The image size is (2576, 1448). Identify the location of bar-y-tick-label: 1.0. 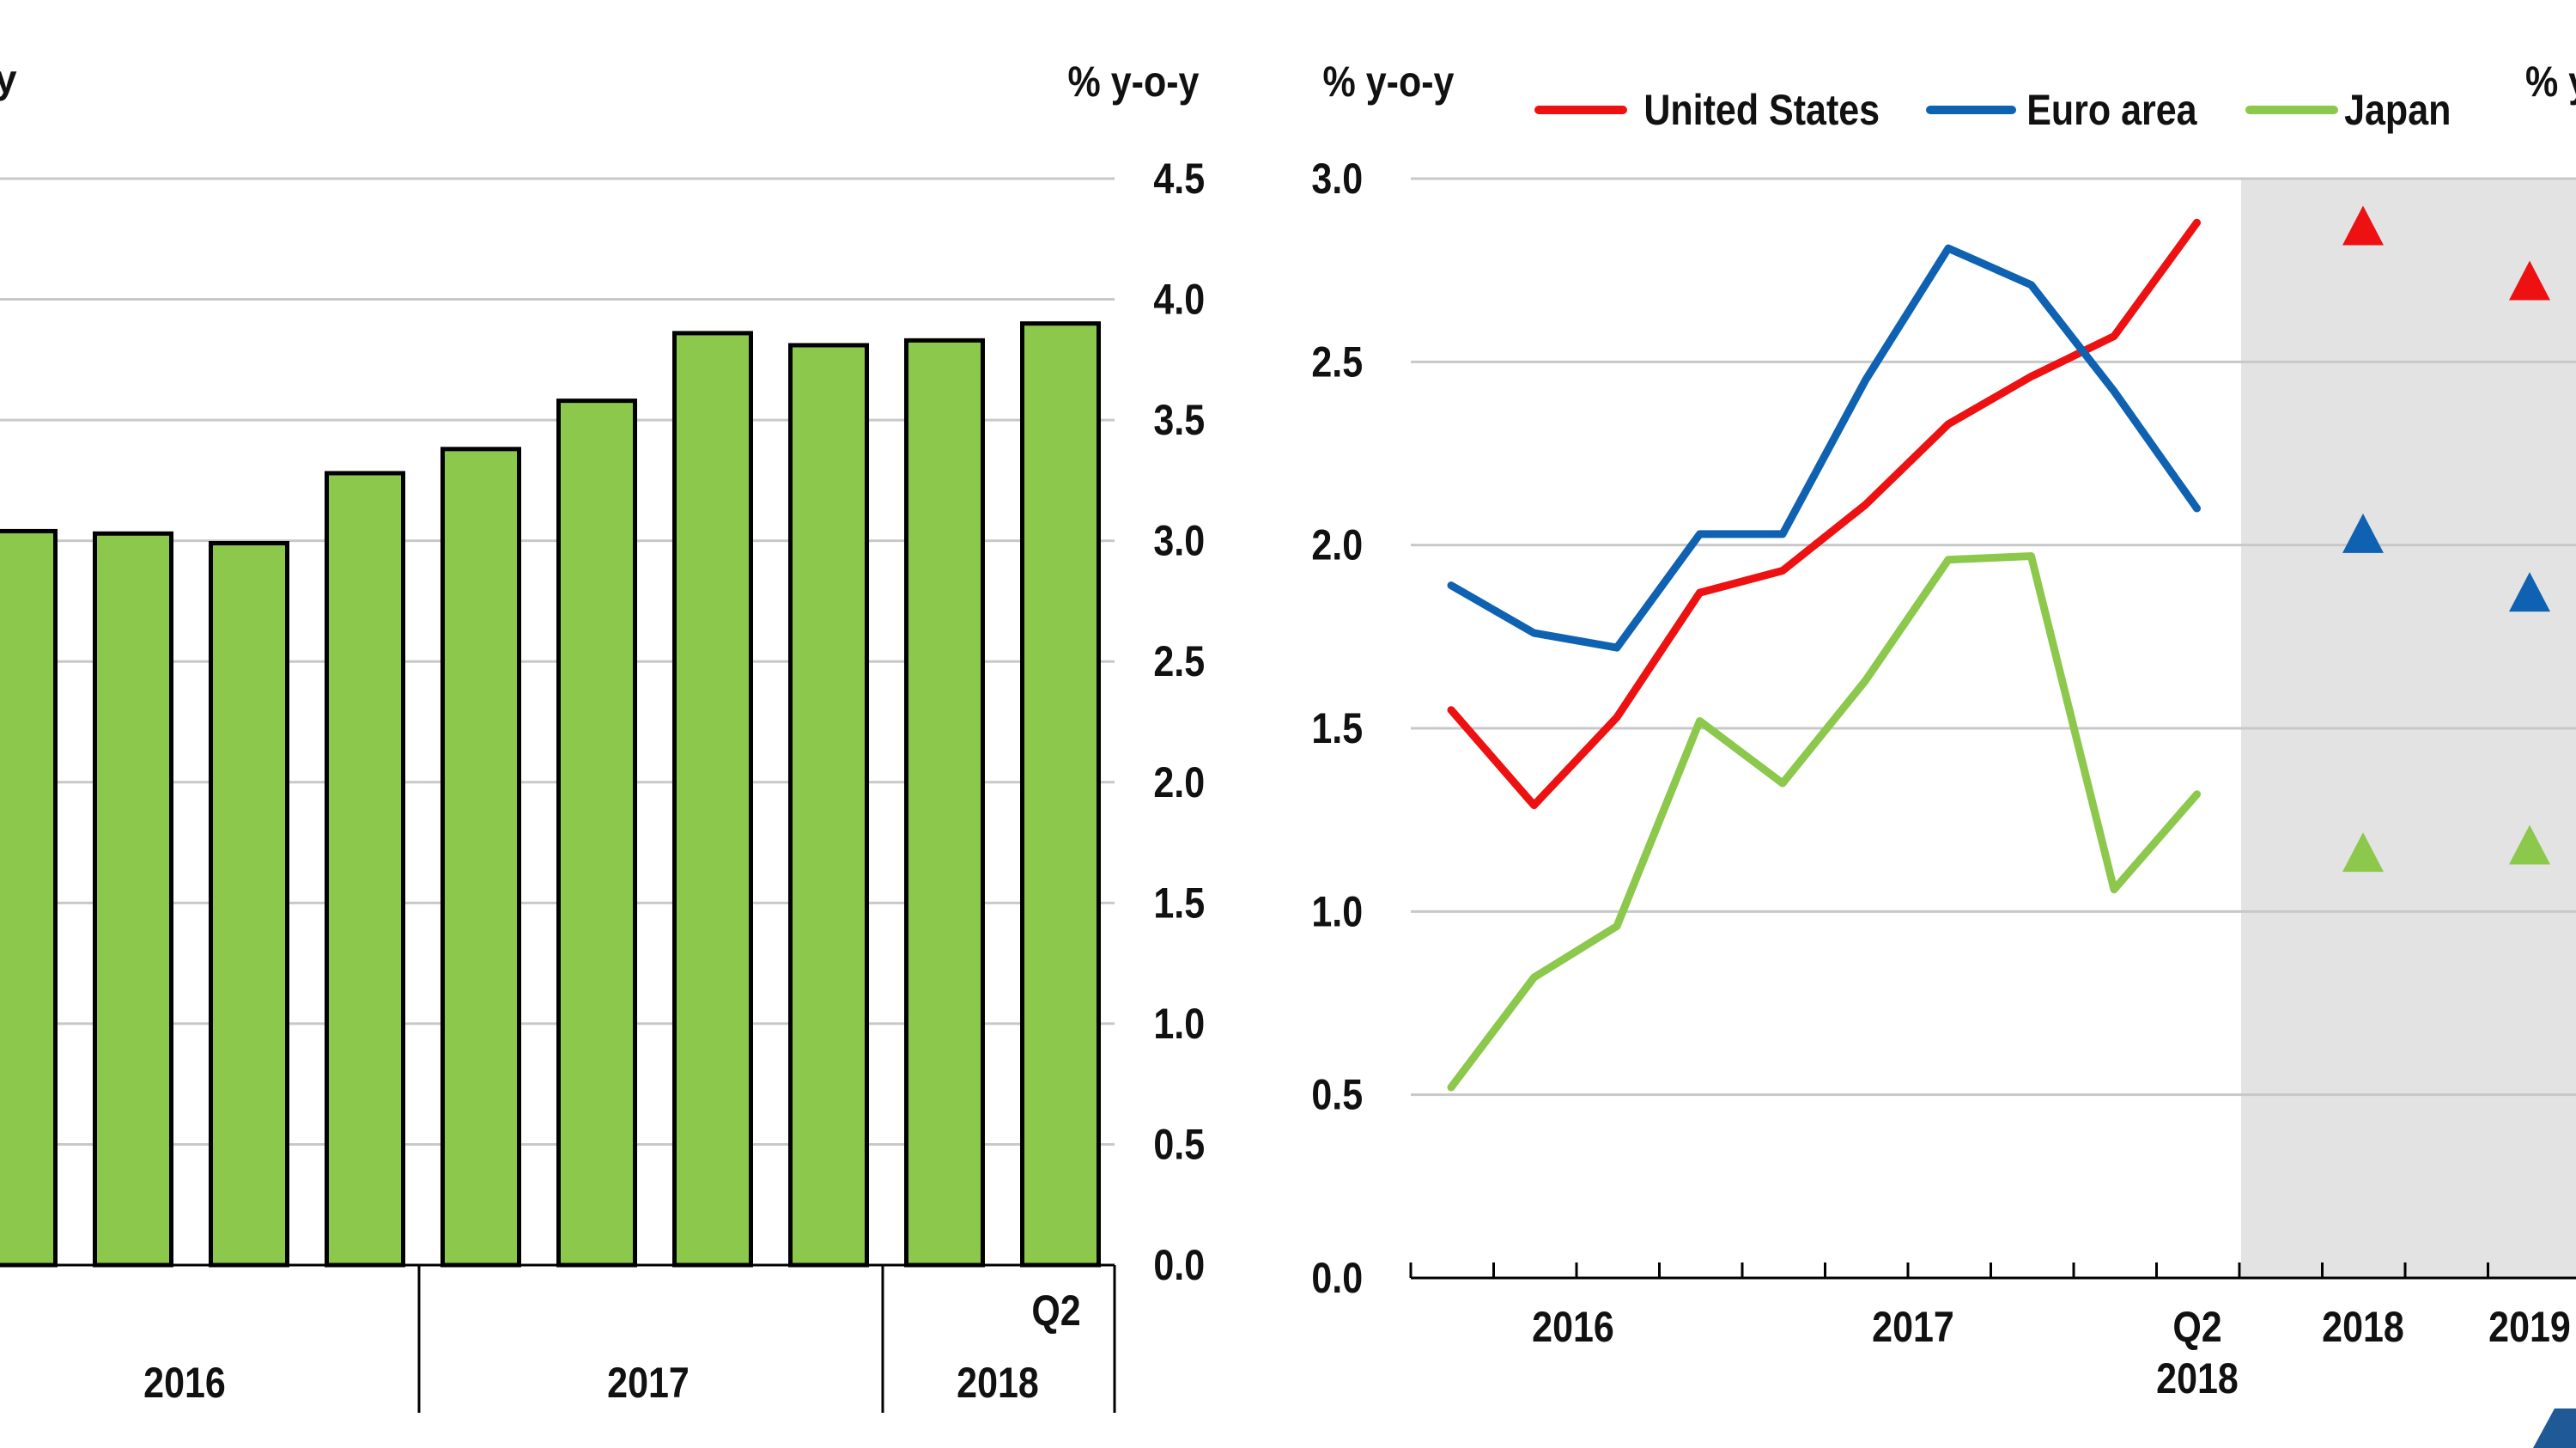
(1179, 1024).